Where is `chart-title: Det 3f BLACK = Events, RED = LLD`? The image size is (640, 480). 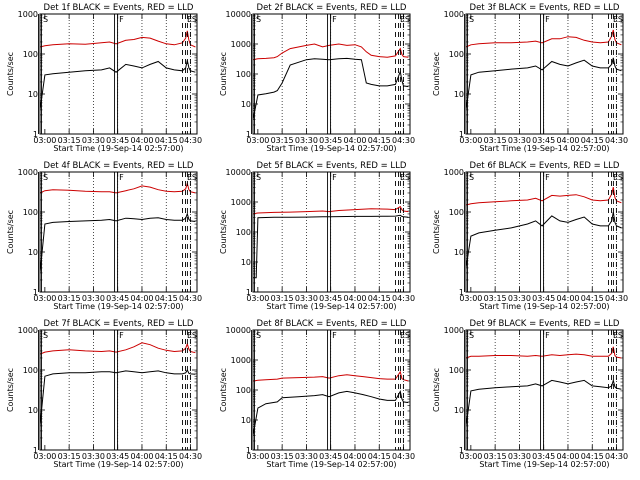 chart-title: Det 3f BLACK = Events, RED = LLD is located at coordinates (545, 8).